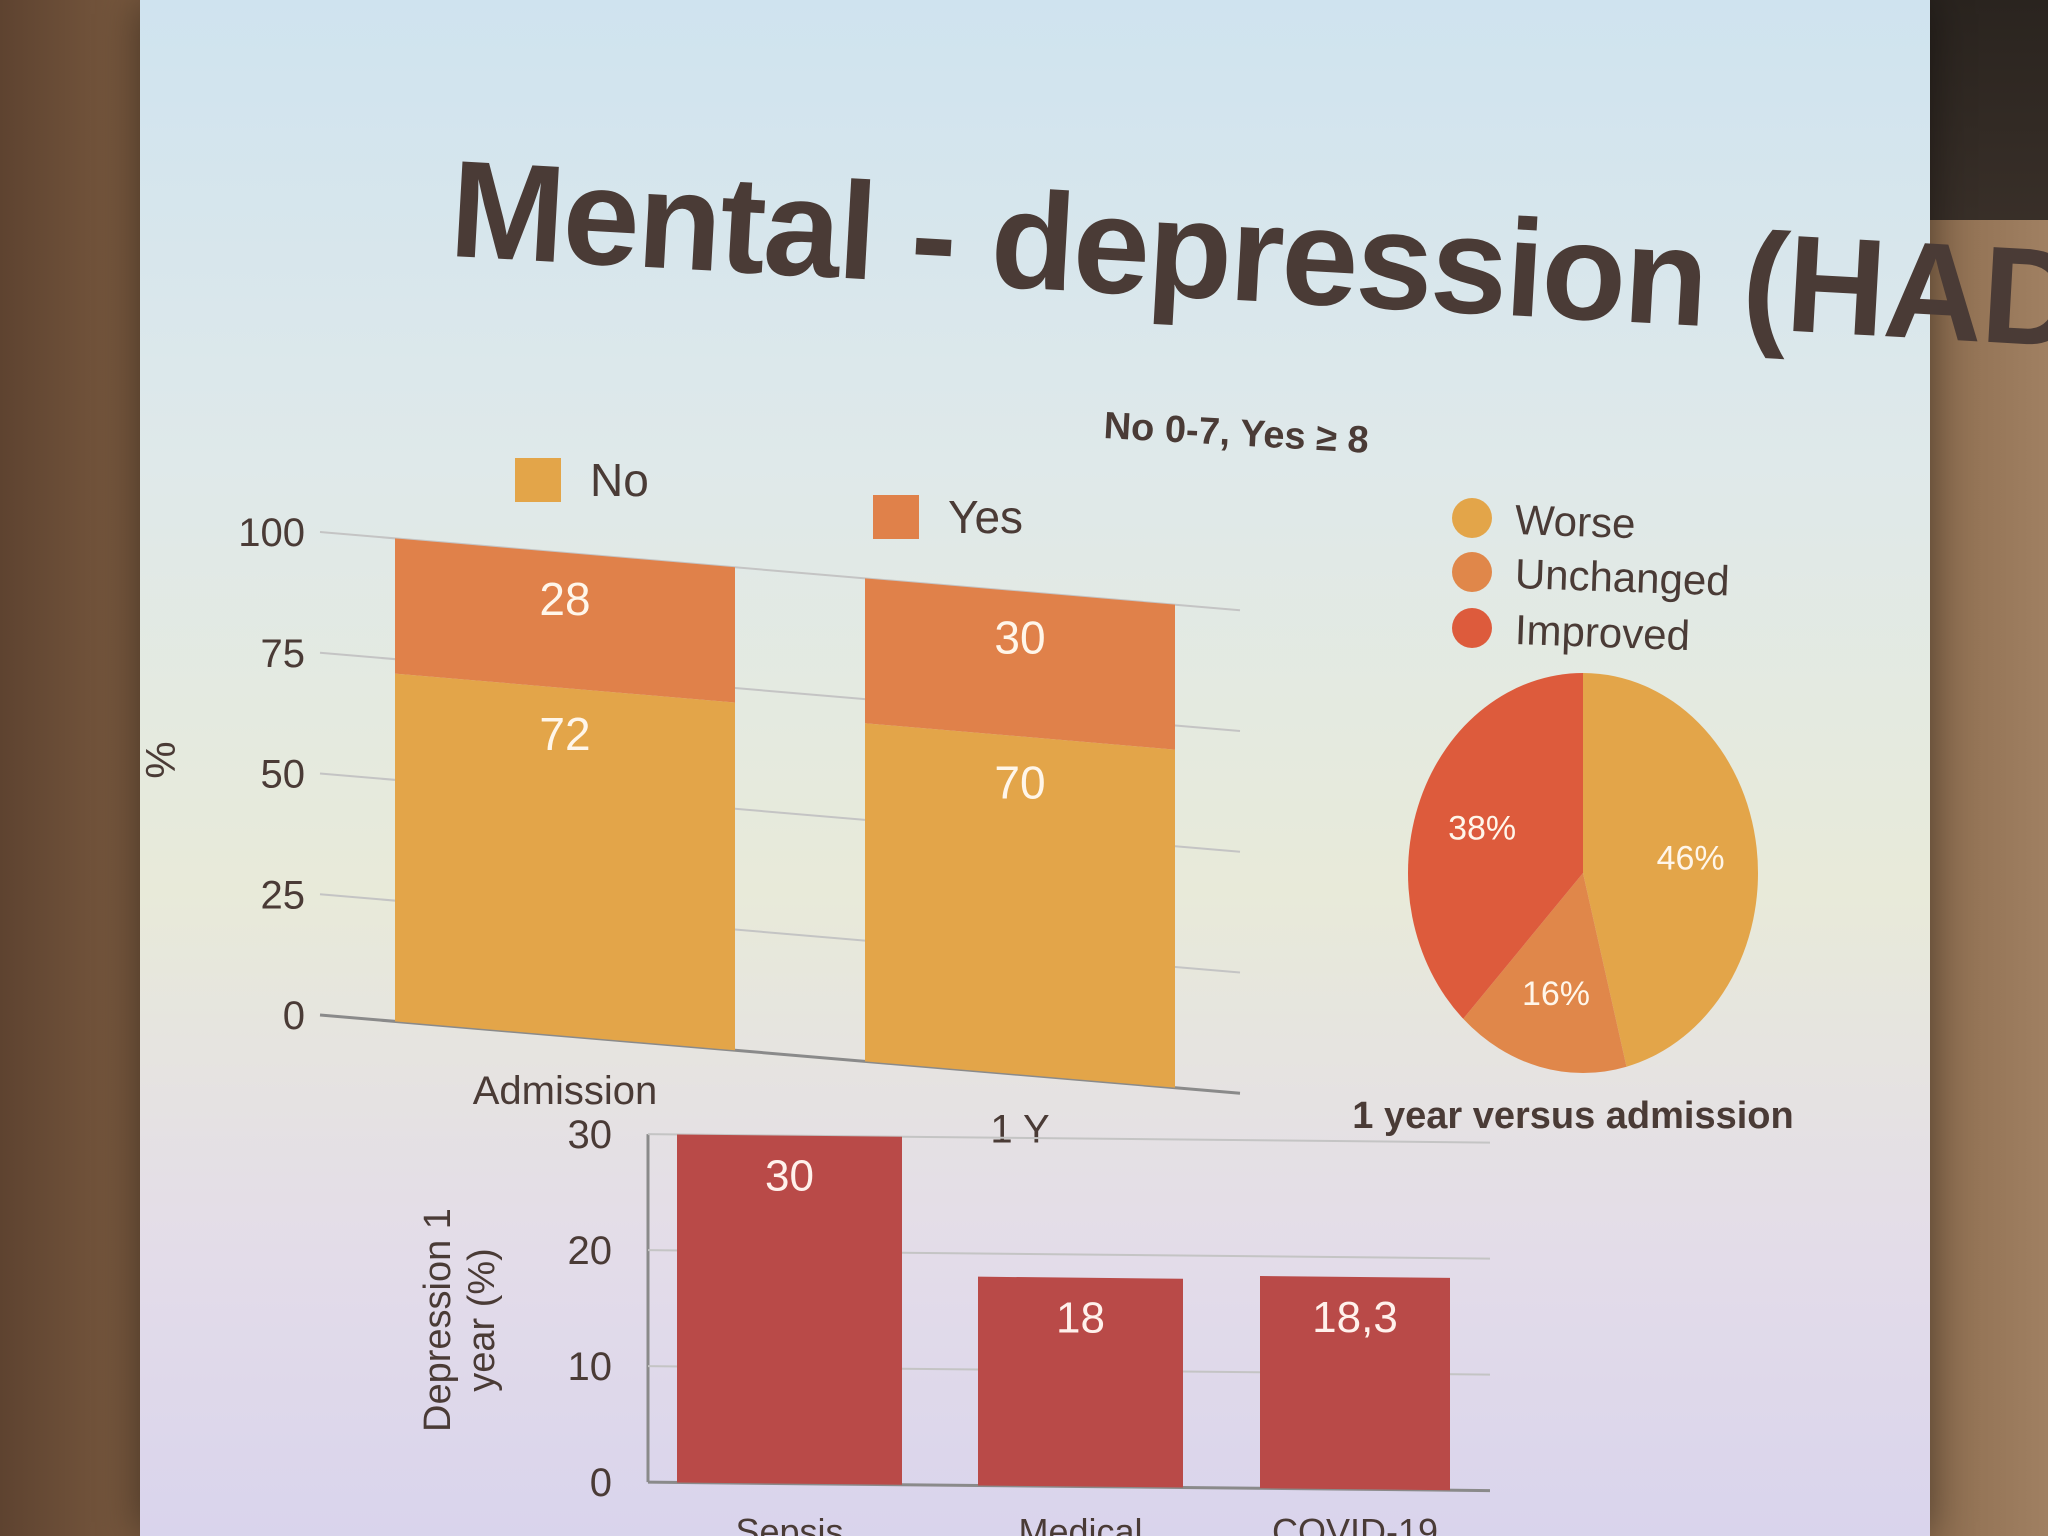  I want to click on data-label: 18,3, so click(1355, 1317).